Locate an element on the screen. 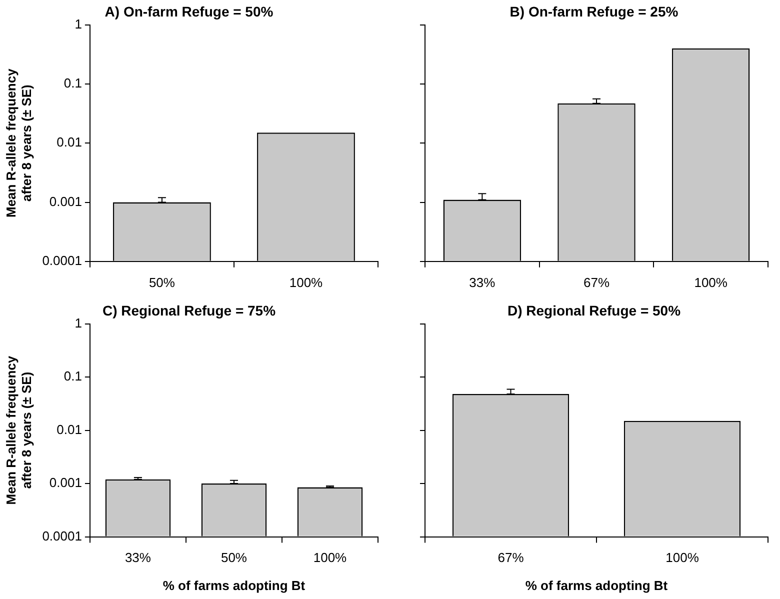 Image resolution: width=780 pixels, height=599 pixels. chart-title: B) On-farm Refuge = 25% is located at coordinates (594, 11).